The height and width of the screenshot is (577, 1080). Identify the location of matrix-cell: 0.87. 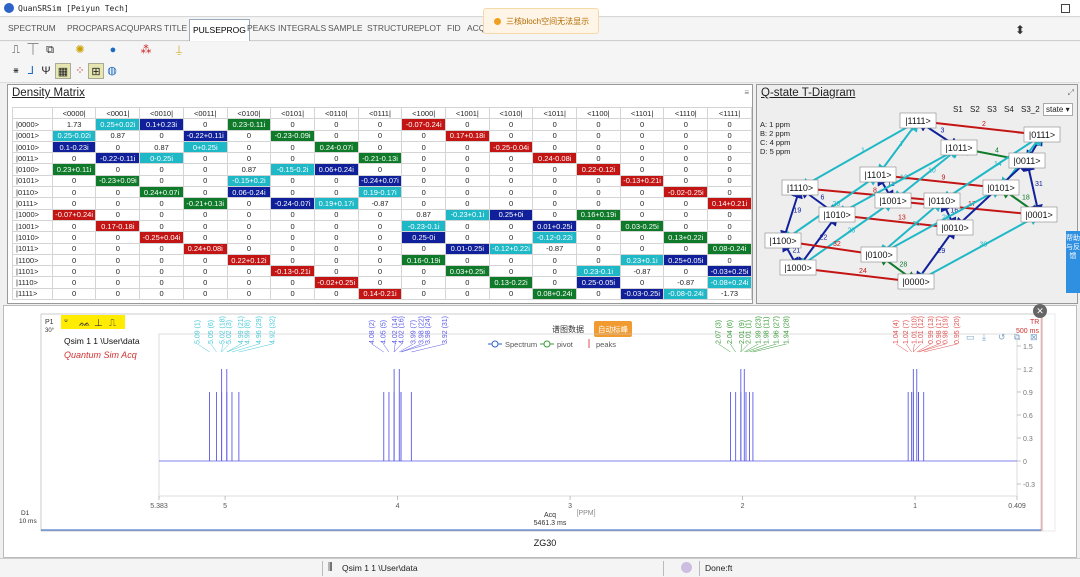
(118, 135).